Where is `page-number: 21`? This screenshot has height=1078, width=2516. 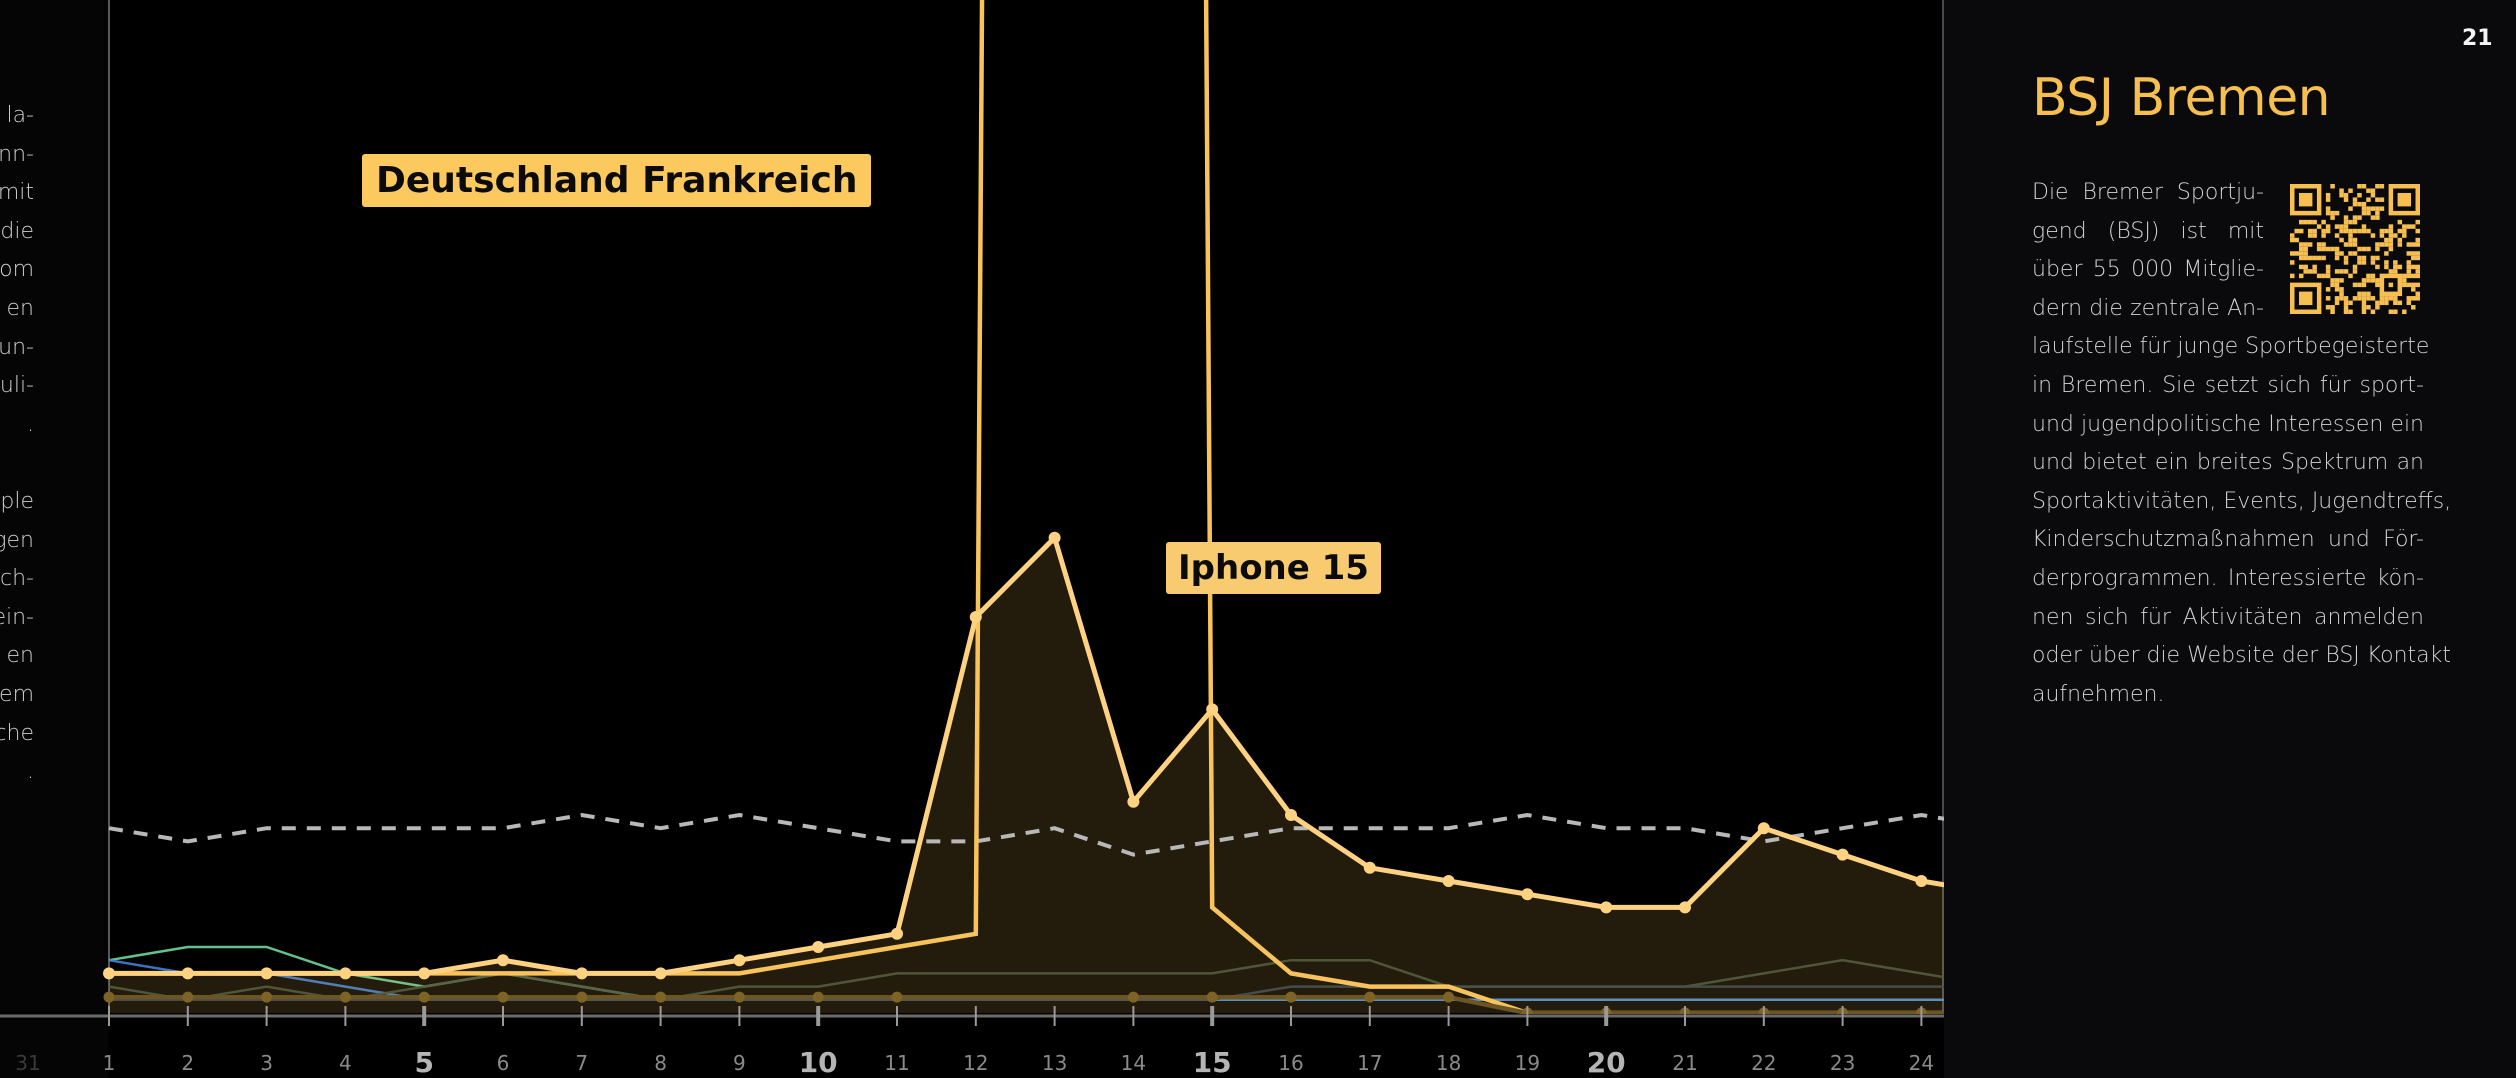 page-number: 21 is located at coordinates (2477, 38).